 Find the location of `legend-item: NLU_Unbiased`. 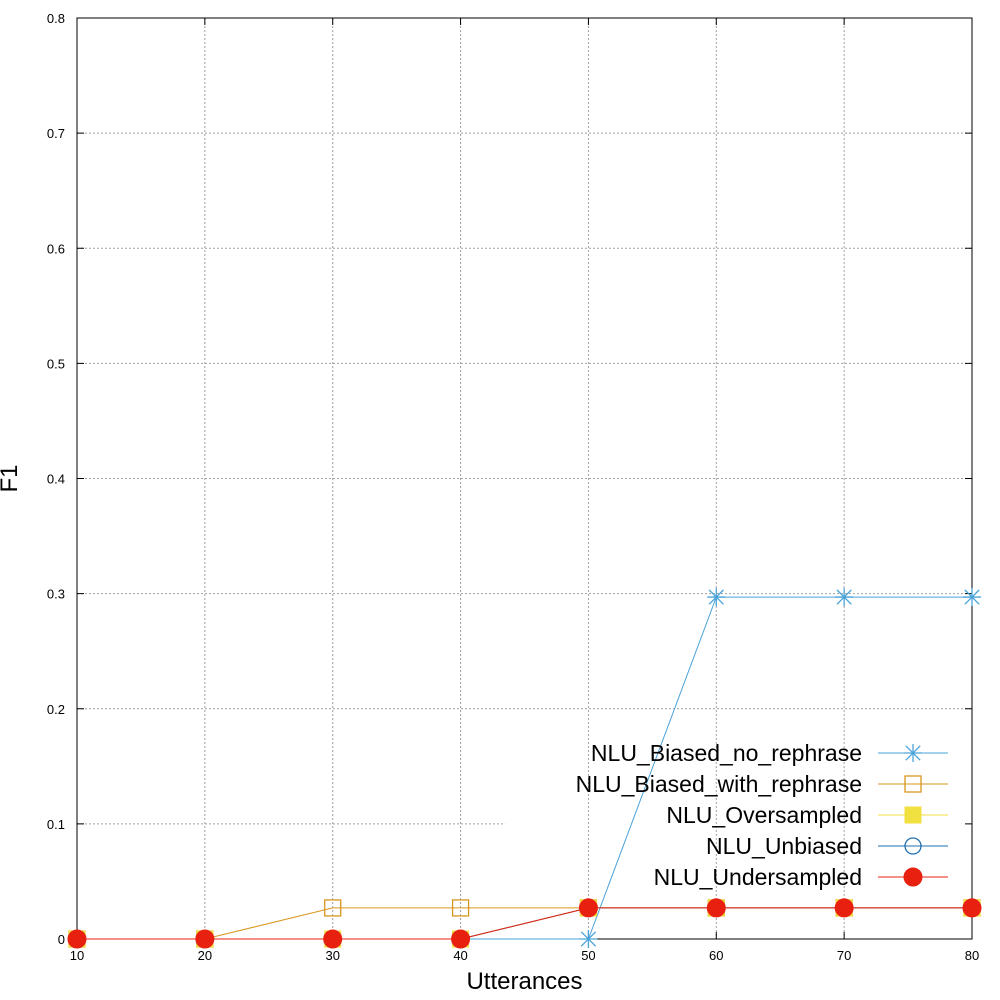

legend-item: NLU_Unbiased is located at coordinates (827, 846).